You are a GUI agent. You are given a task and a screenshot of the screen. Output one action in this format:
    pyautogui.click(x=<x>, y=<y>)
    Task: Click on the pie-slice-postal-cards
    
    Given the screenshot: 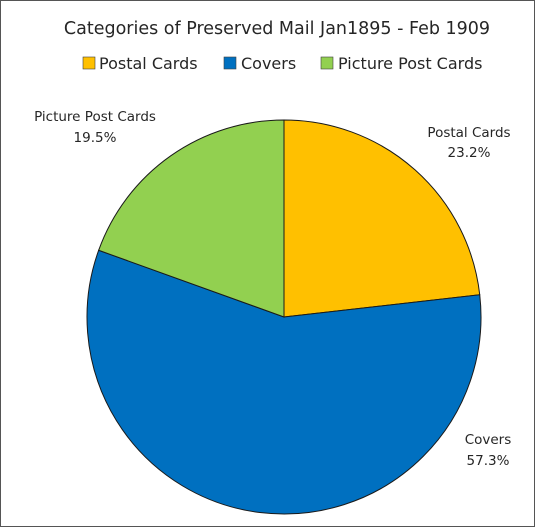 What is the action you would take?
    pyautogui.click(x=382, y=218)
    